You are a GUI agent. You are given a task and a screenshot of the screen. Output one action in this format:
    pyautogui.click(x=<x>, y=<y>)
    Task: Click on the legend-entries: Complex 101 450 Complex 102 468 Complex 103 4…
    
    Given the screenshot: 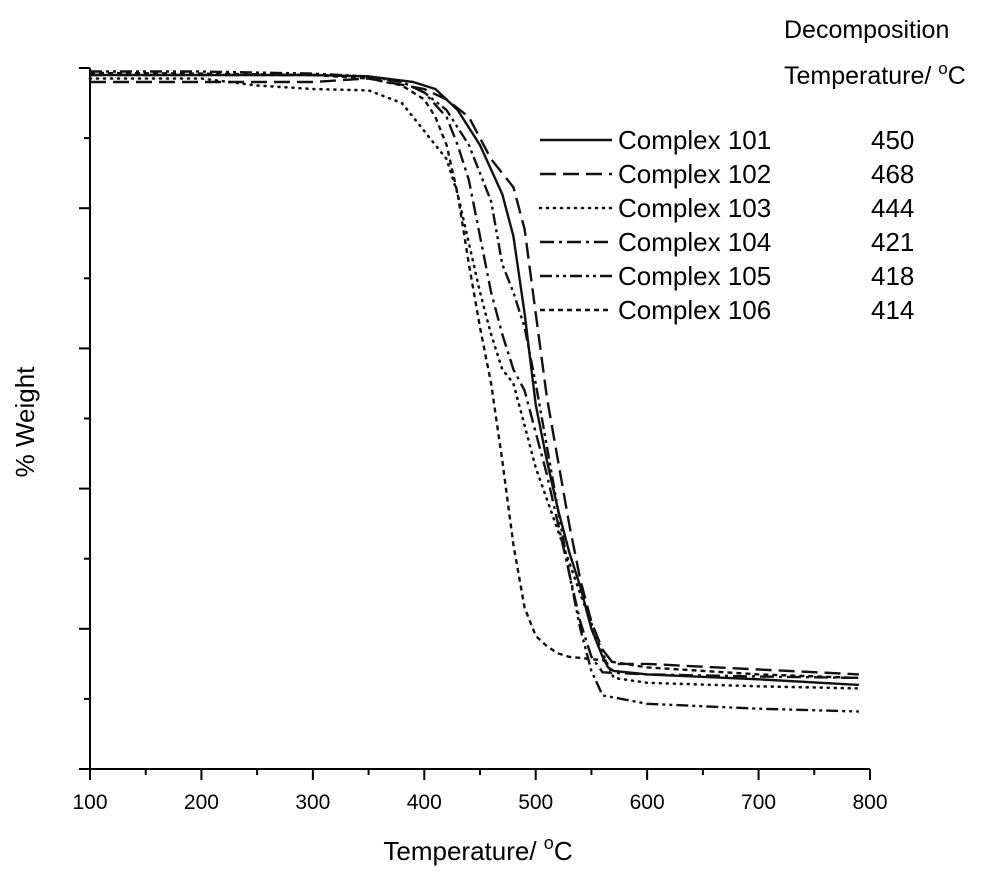 What is the action you would take?
    pyautogui.click(x=726, y=225)
    